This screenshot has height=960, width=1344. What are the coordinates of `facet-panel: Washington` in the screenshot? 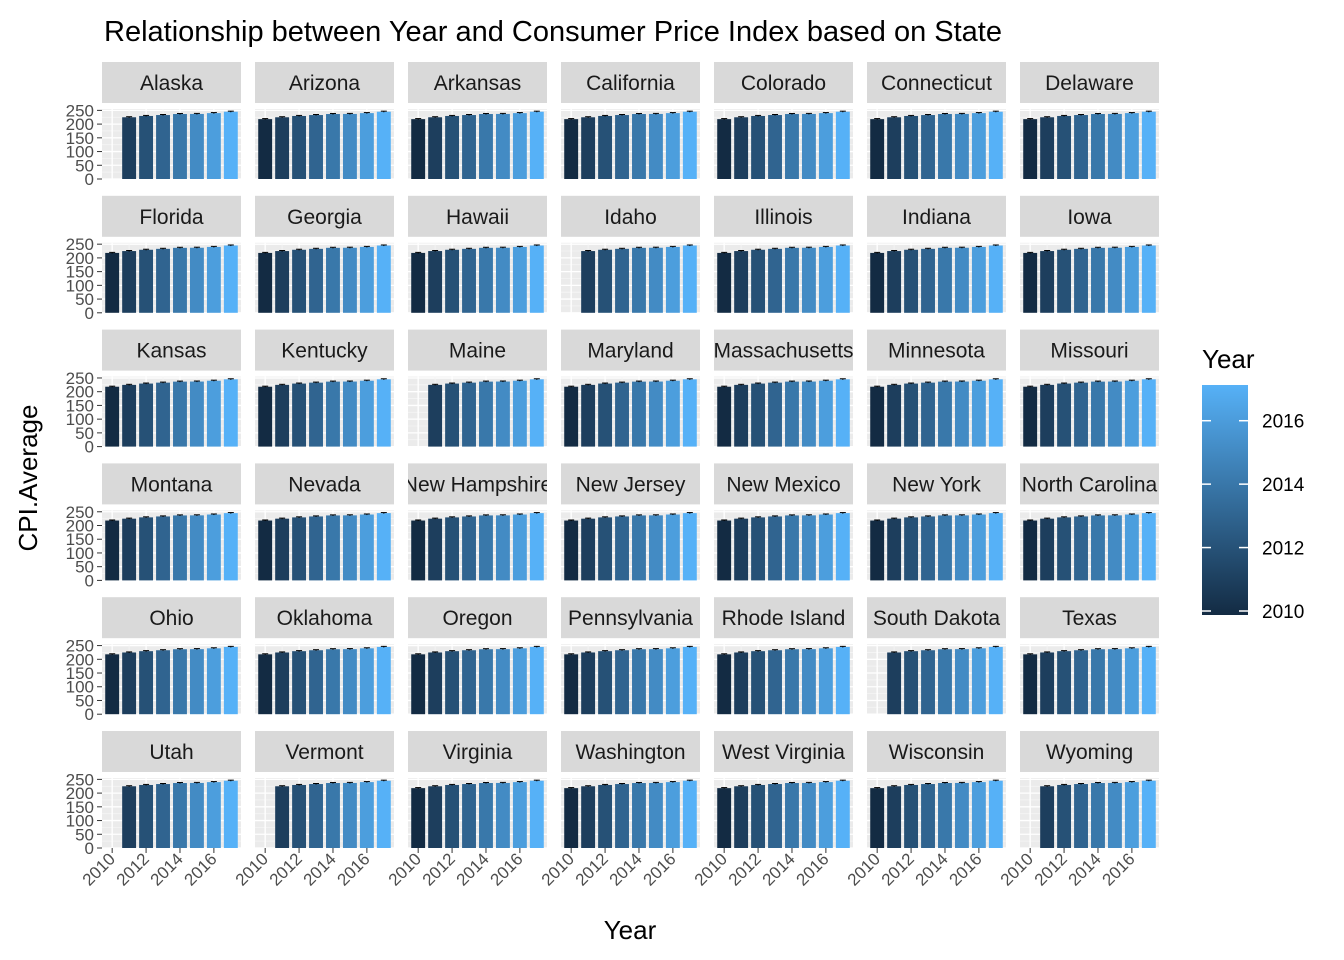 It's located at (630, 790).